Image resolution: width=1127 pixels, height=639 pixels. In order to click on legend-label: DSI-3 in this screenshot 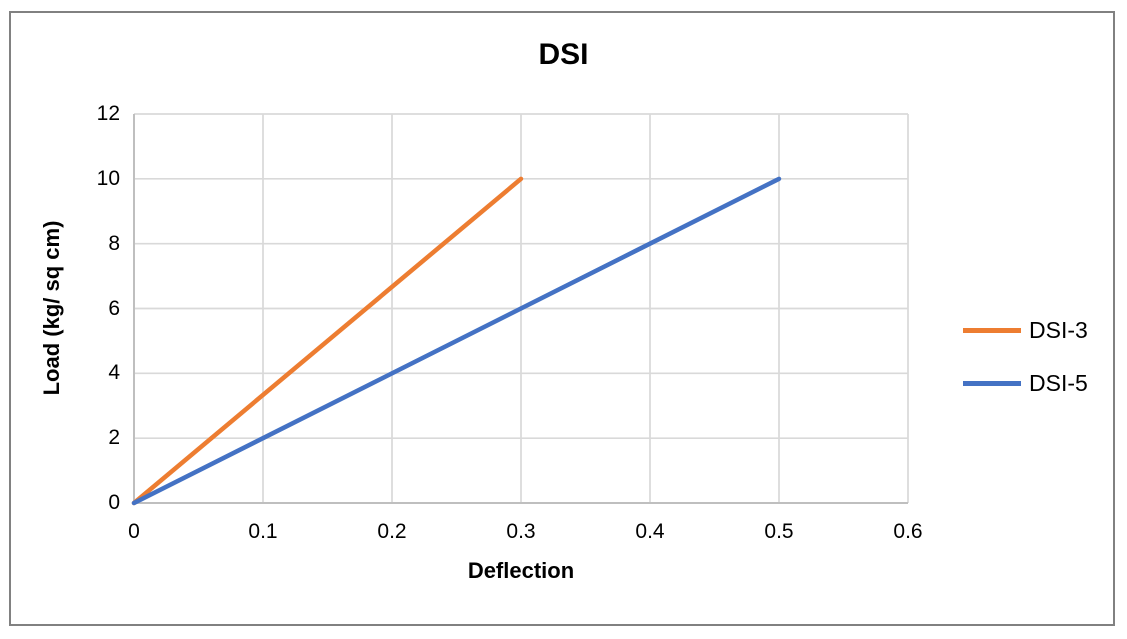, I will do `click(1058, 329)`.